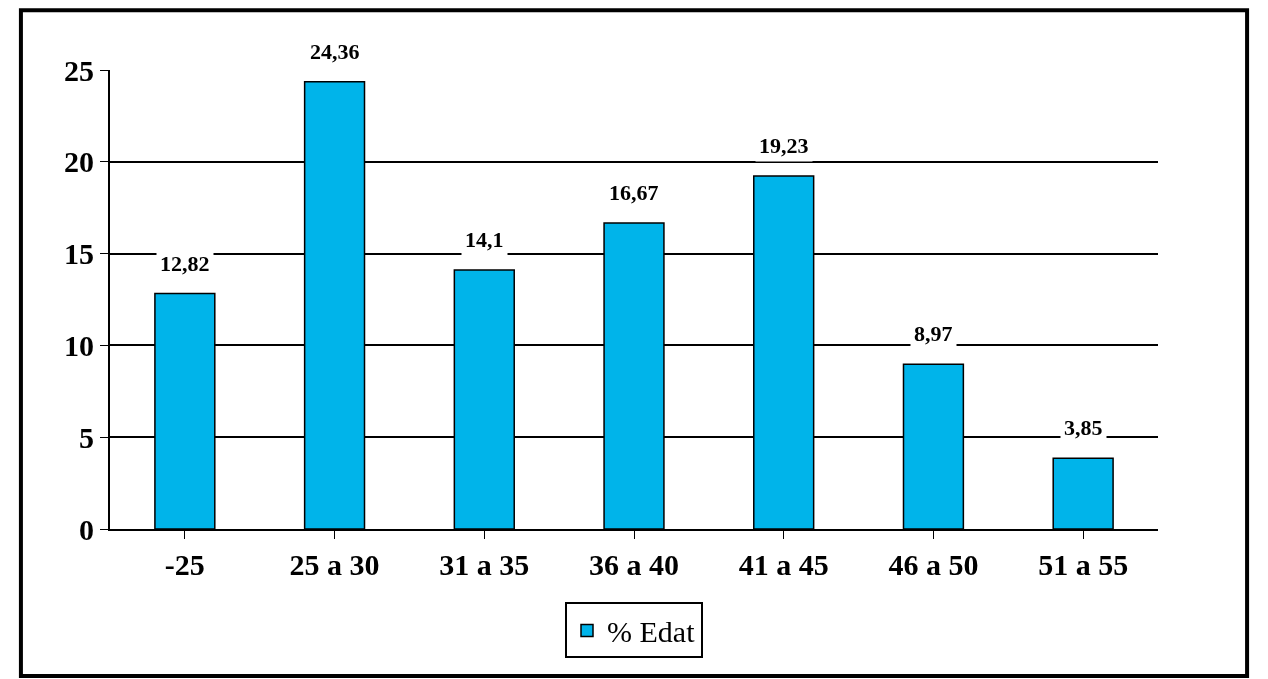  I want to click on y-tick-label: 15, so click(79, 254).